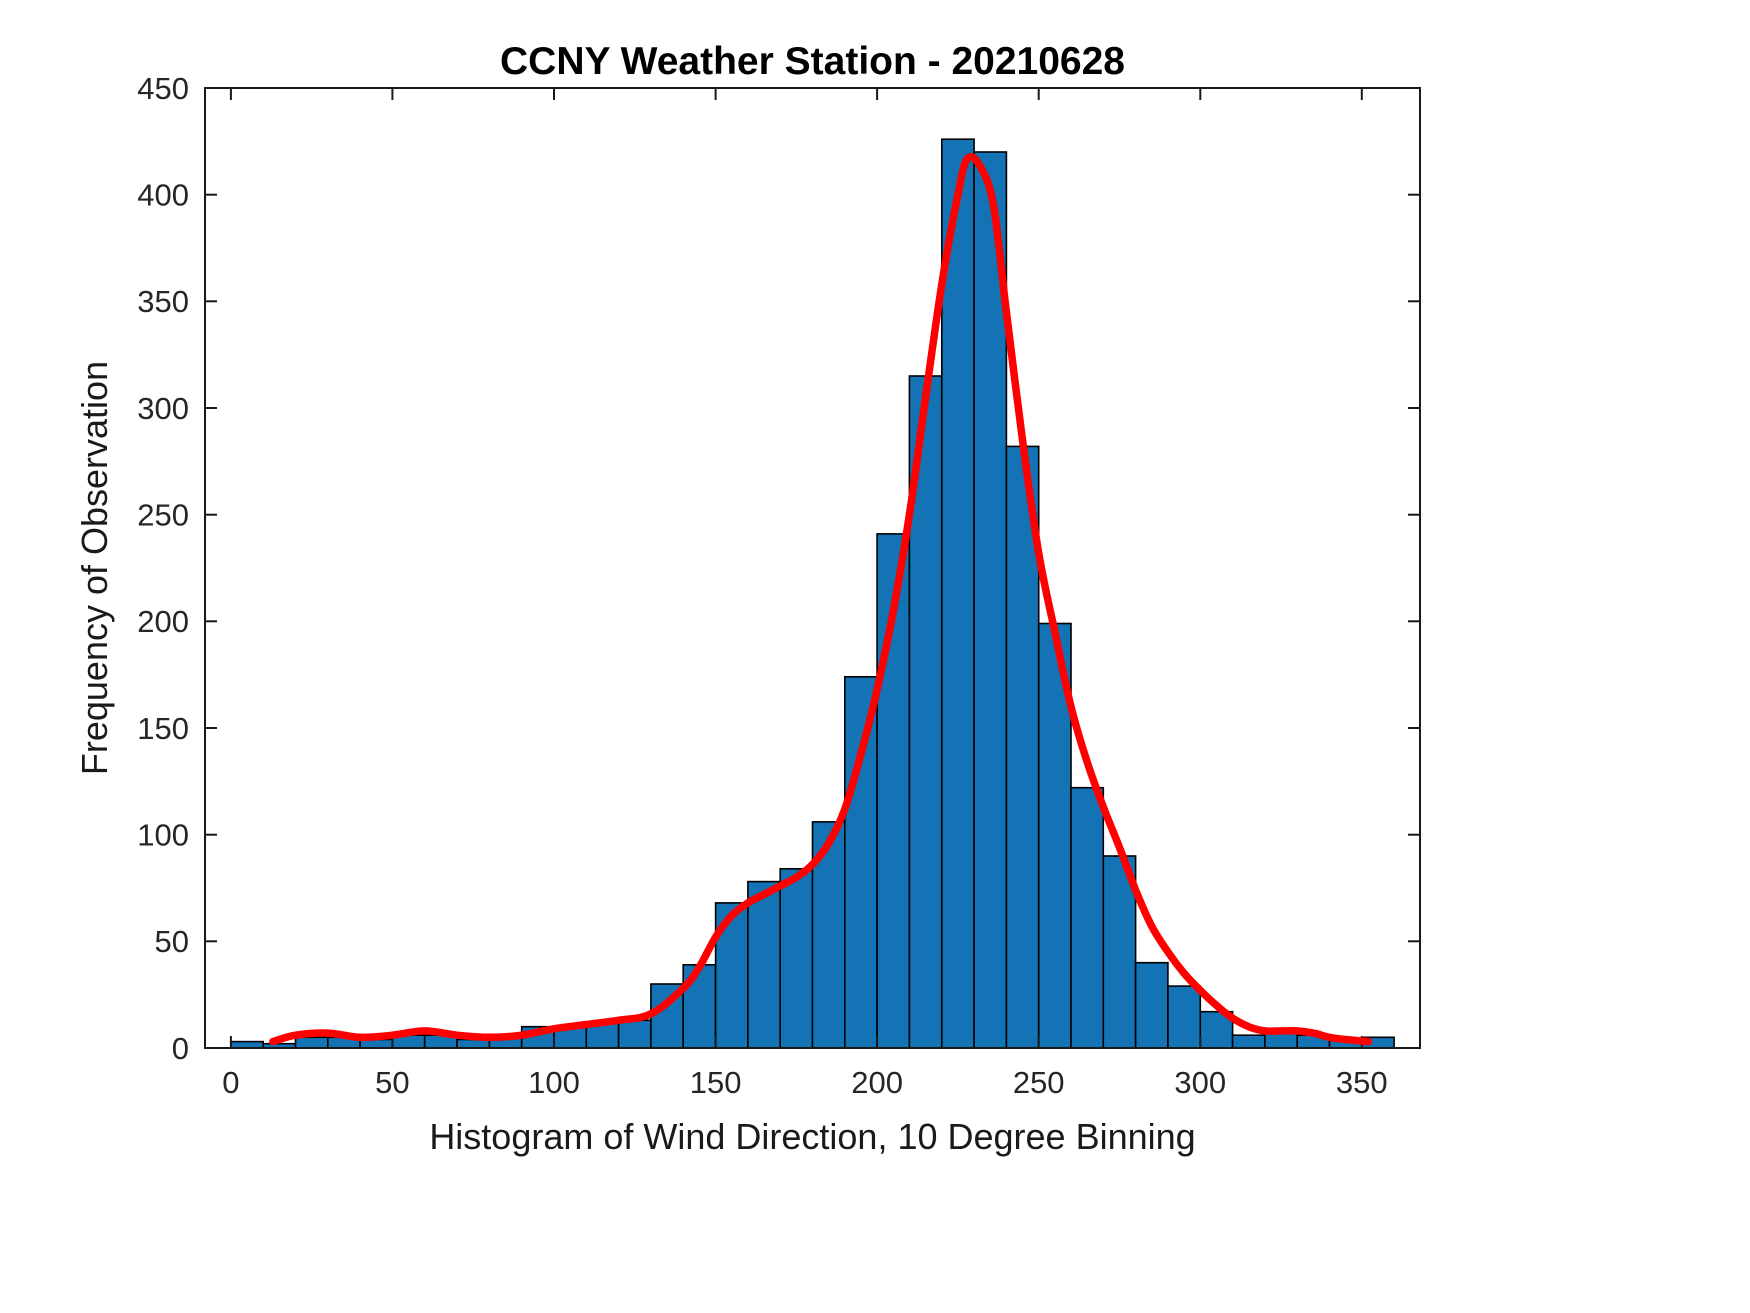  What do you see at coordinates (94, 568) in the screenshot?
I see `y-axis-label: Frequency of Observation` at bounding box center [94, 568].